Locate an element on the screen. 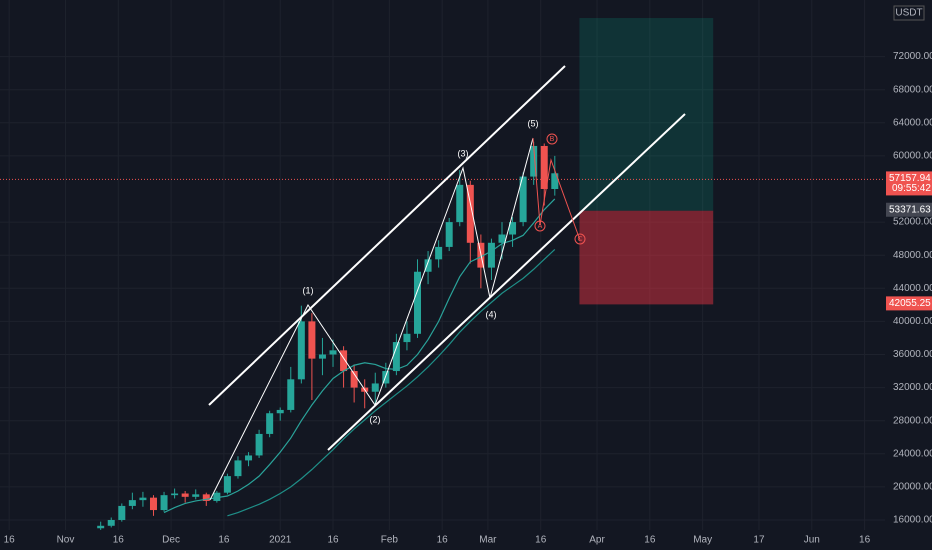  target-zone is located at coordinates (646, 114).